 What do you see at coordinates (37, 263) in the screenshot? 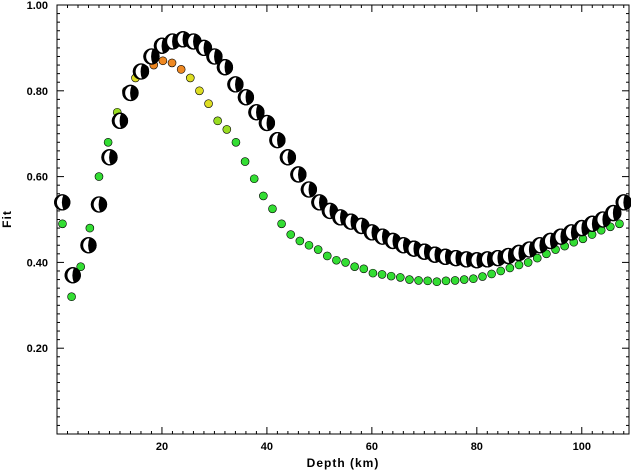
I see `y-tick-label: 0.40` at bounding box center [37, 263].